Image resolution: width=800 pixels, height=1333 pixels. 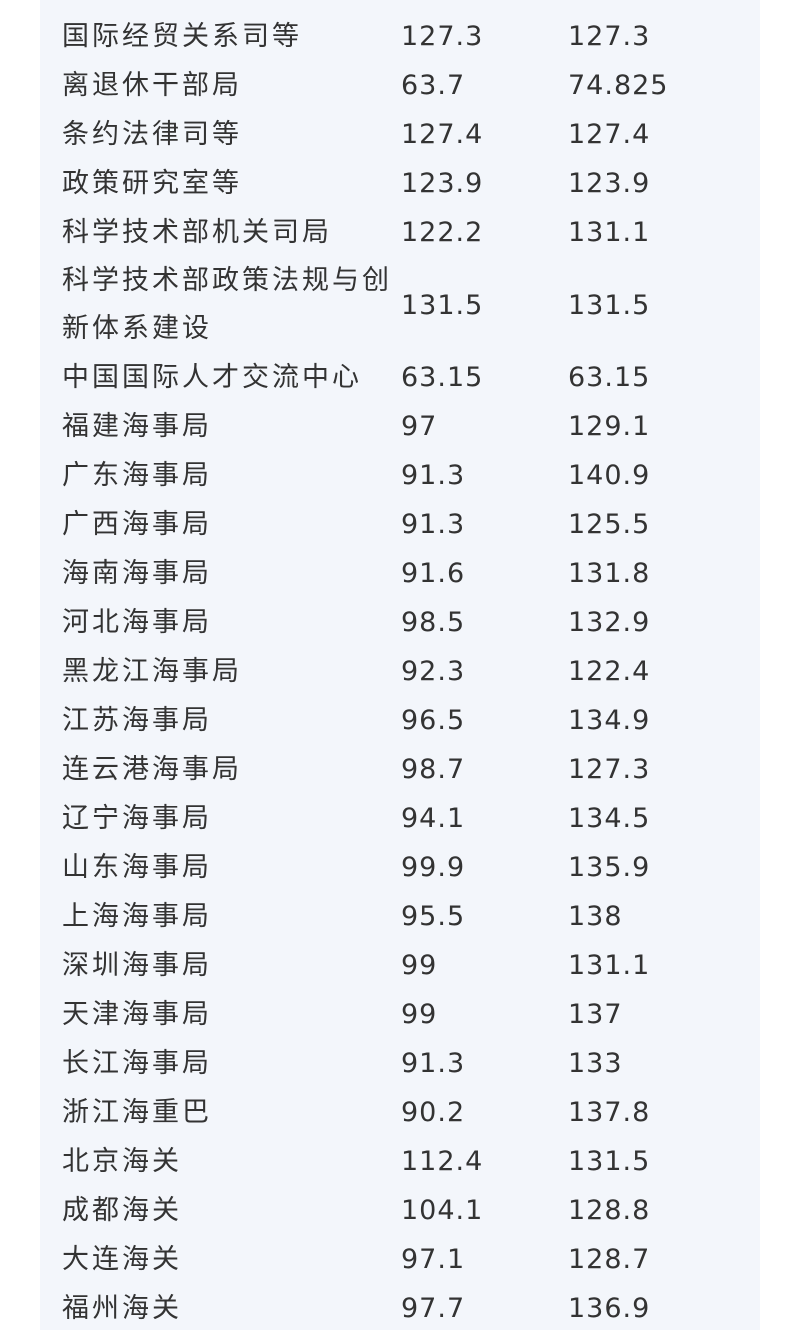 I want to click on score-b: 137, so click(x=595, y=1014).